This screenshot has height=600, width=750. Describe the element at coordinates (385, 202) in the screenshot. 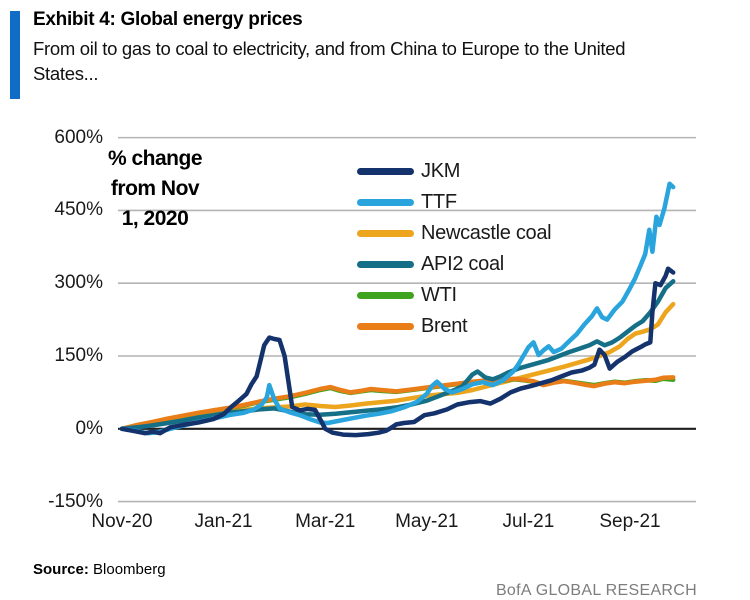

I see `legend-swatch-ttf` at that location.